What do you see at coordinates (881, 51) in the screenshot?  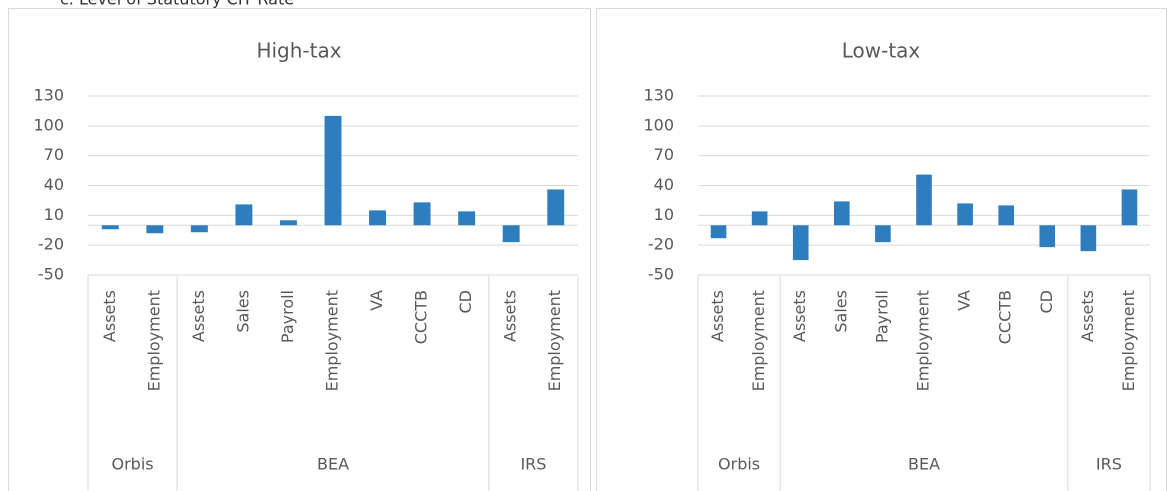 I see `chart-title: Low-tax` at bounding box center [881, 51].